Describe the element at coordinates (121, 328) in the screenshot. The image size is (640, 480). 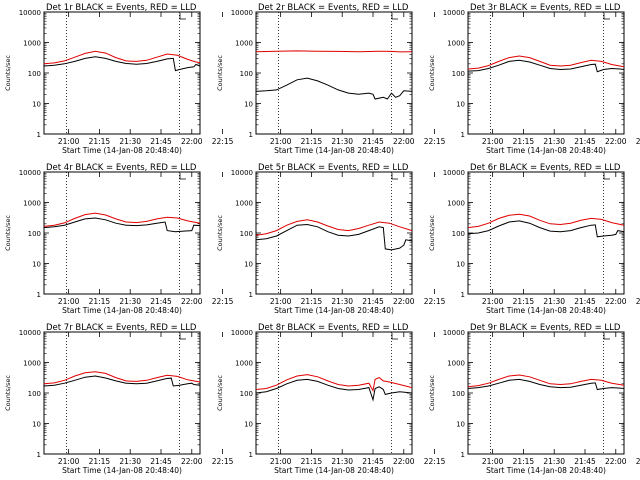
I see `chart-title: Det 7r BLACK = Events, RED = LLD` at that location.